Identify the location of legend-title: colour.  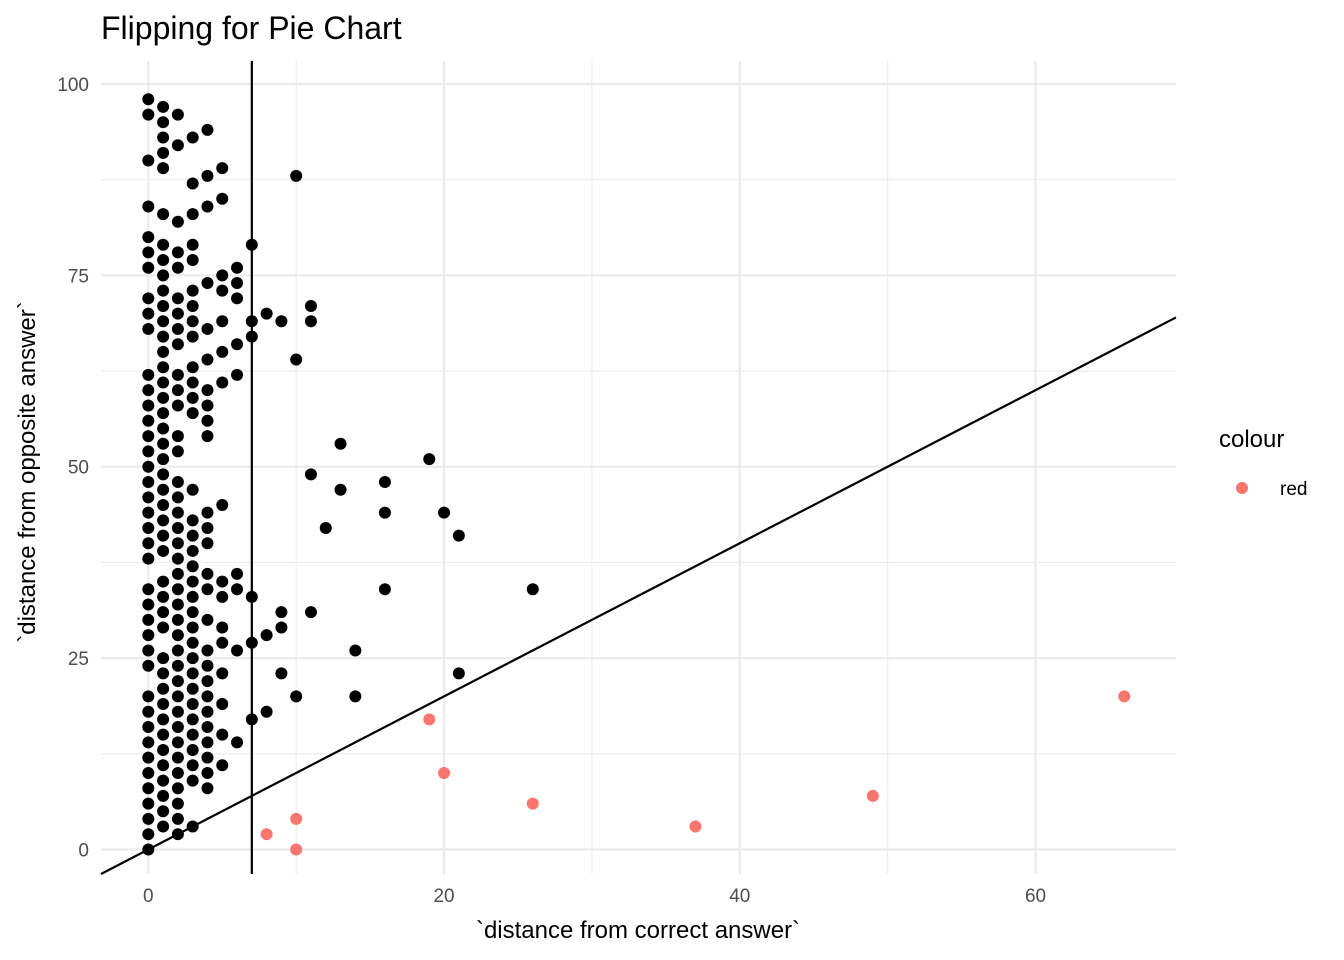
(1251, 439).